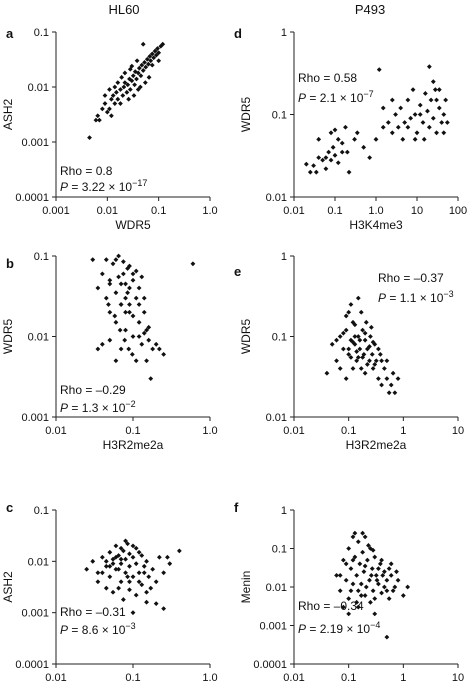  I want to click on p-value-text: = 8.6 × 10, so click(97, 630).